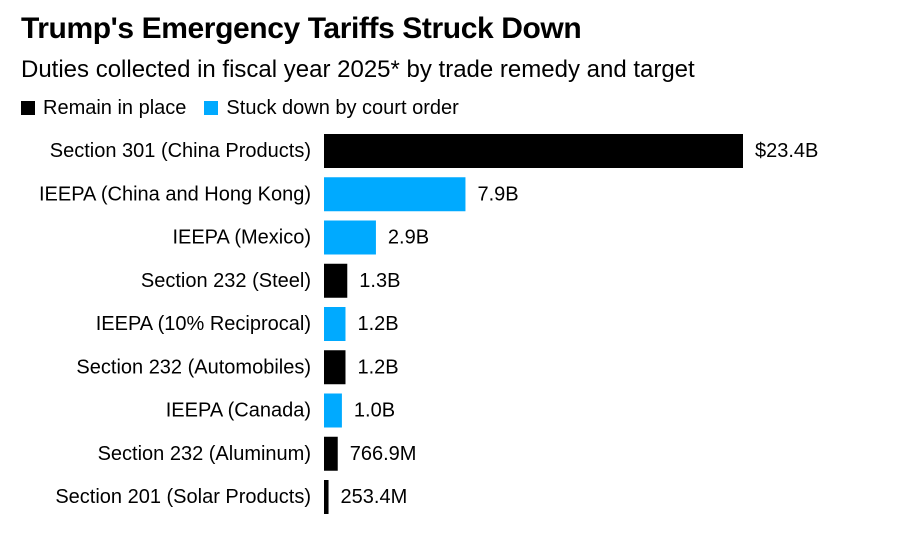 This screenshot has height=548, width=924. What do you see at coordinates (497, 194) in the screenshot?
I see `value-label: 7.9B` at bounding box center [497, 194].